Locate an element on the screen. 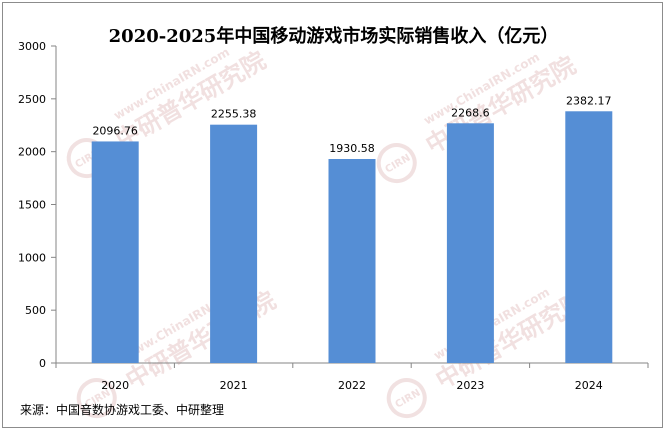  x-tick-label: 2021 is located at coordinates (234, 385).